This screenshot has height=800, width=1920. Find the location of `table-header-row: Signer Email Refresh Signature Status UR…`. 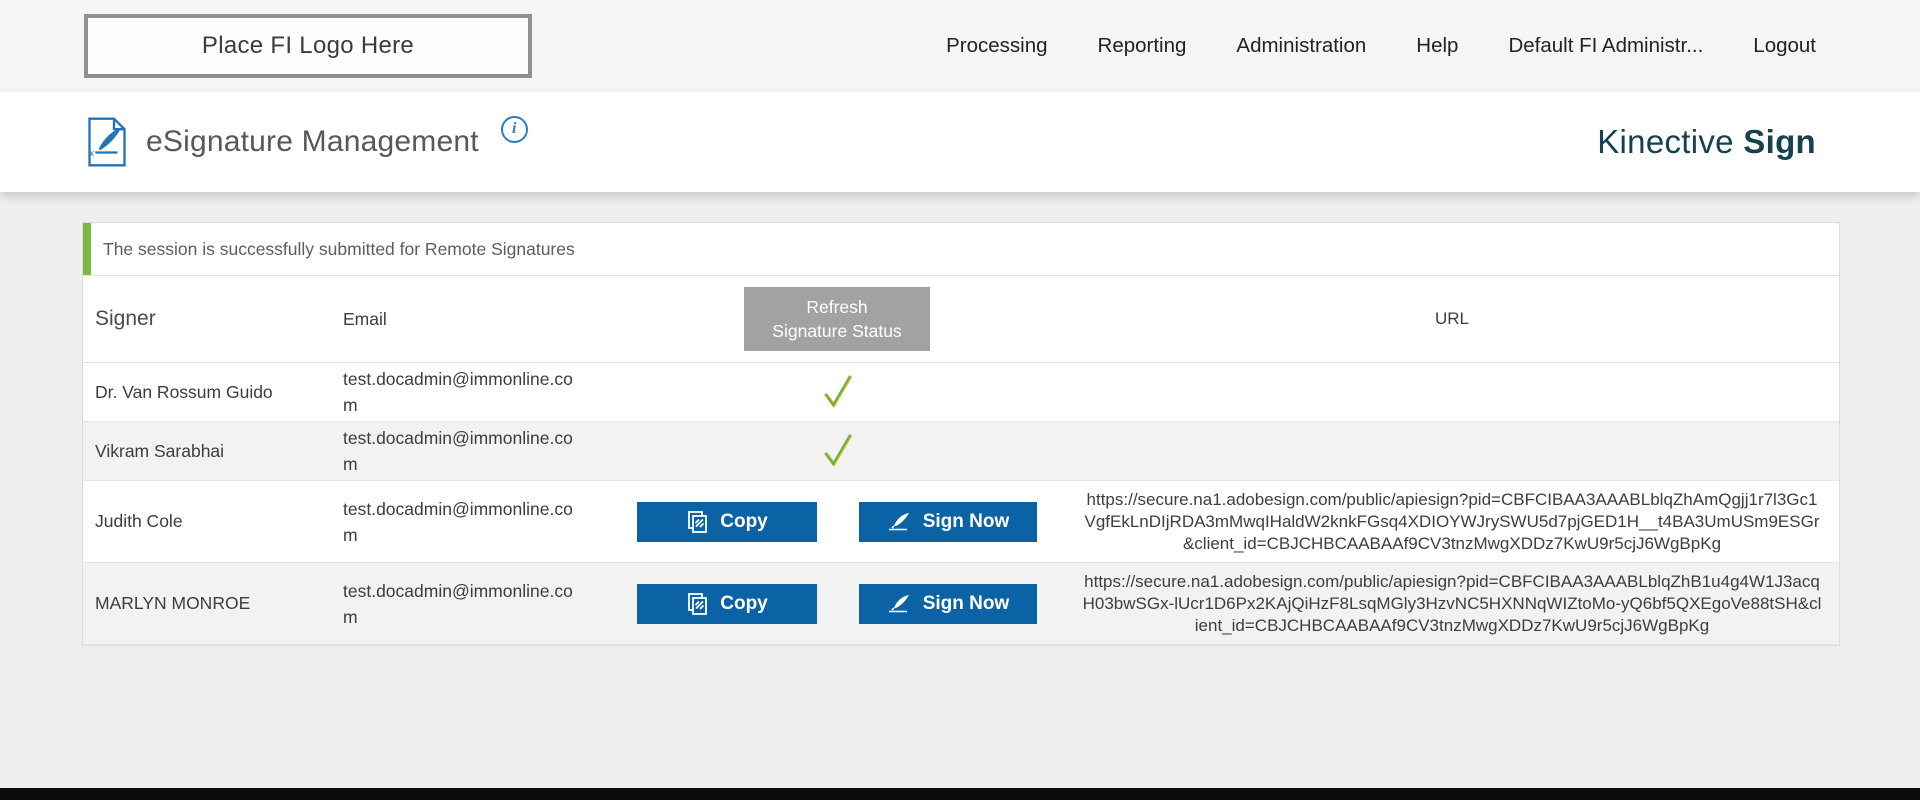

table-header-row: Signer Email Refresh Signature Status UR… is located at coordinates (961, 319).